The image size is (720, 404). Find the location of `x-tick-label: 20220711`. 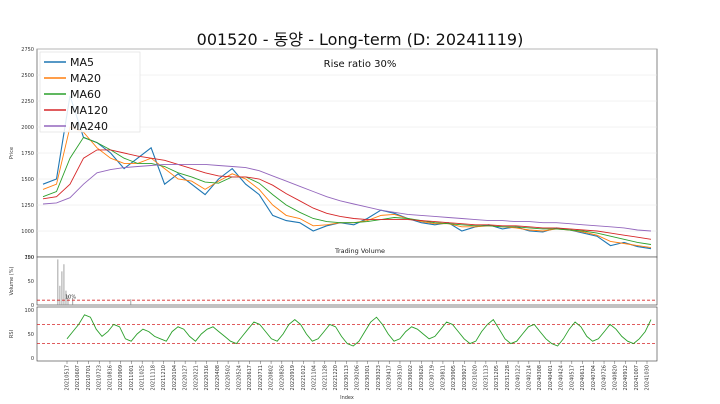

x-tick-label: 20220711 is located at coordinates (261, 377).